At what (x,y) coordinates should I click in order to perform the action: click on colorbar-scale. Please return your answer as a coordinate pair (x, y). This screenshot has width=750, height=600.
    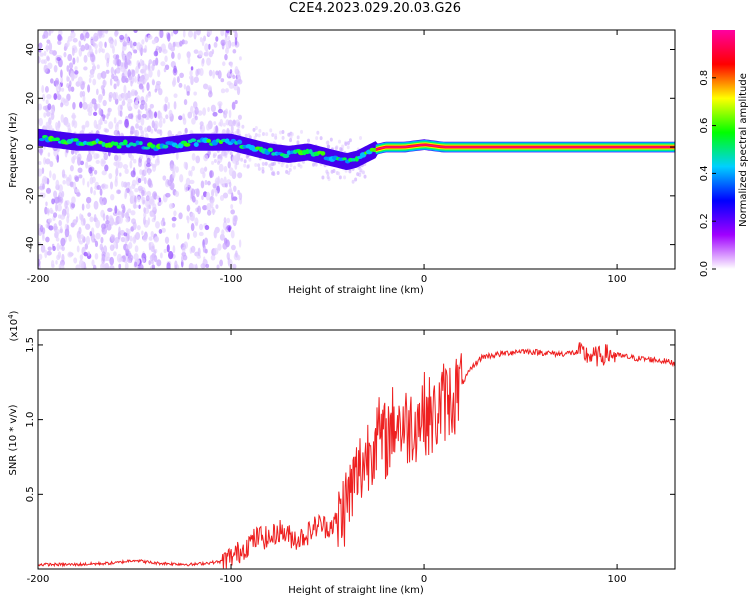
    Looking at the image, I should click on (723, 149).